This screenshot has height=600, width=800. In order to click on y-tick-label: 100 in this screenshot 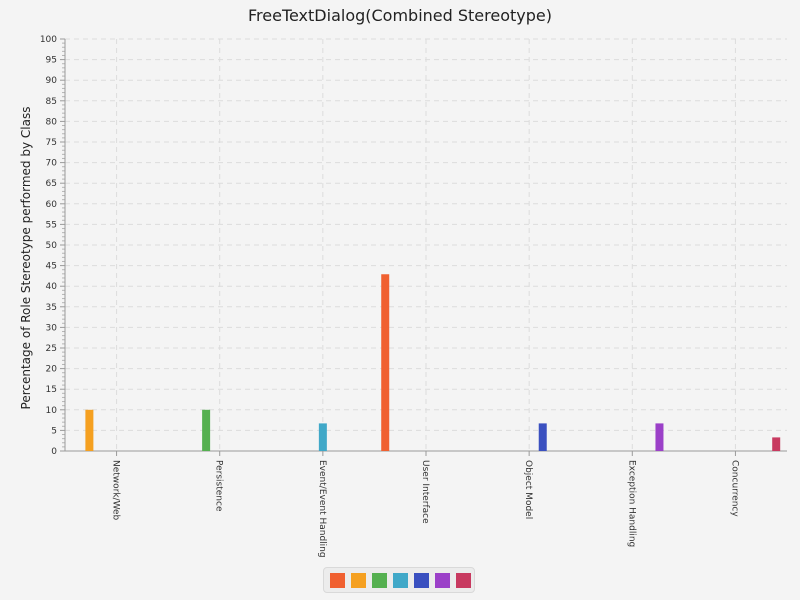, I will do `click(48, 40)`.